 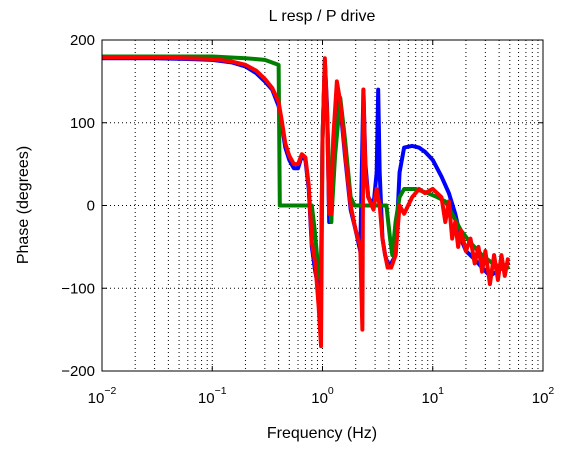 What do you see at coordinates (322, 433) in the screenshot?
I see `x-axis-label: Frequency (Hz)` at bounding box center [322, 433].